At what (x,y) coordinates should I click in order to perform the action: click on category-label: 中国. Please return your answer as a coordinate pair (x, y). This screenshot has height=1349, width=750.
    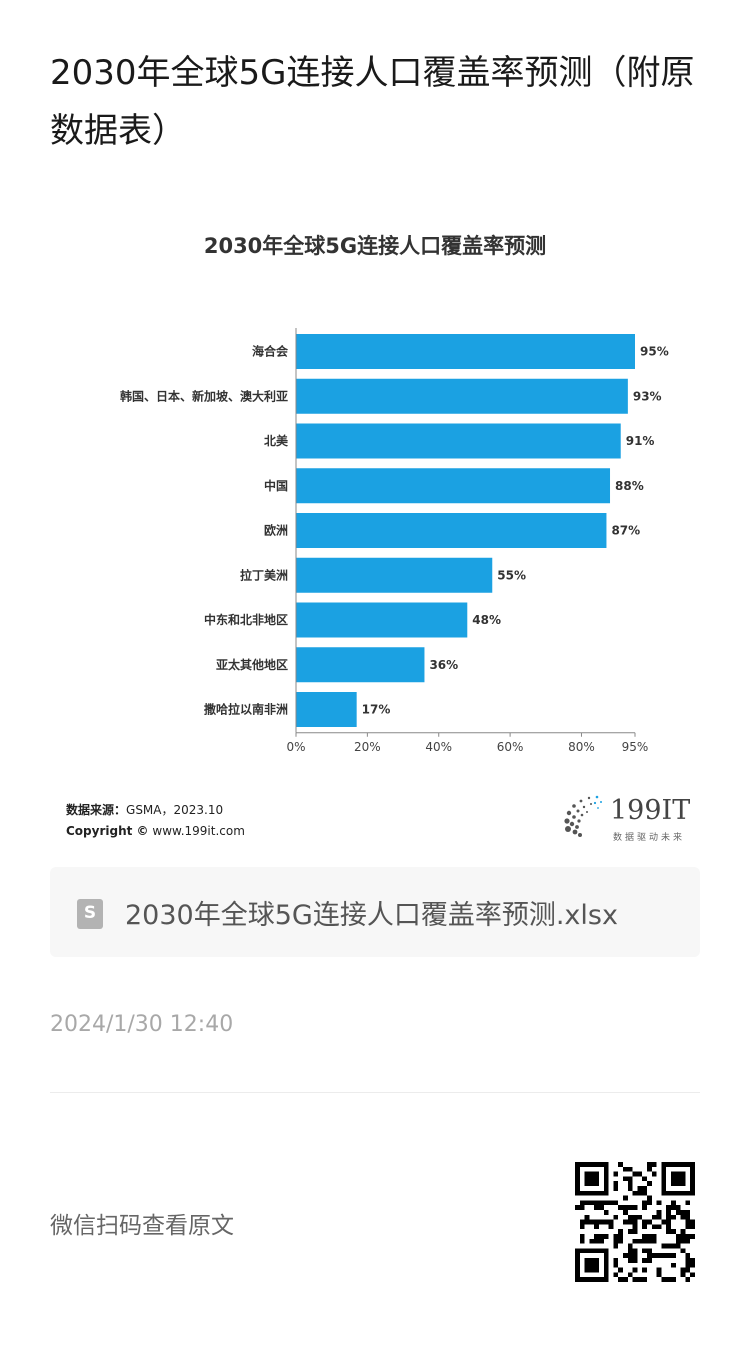
    Looking at the image, I should click on (276, 485).